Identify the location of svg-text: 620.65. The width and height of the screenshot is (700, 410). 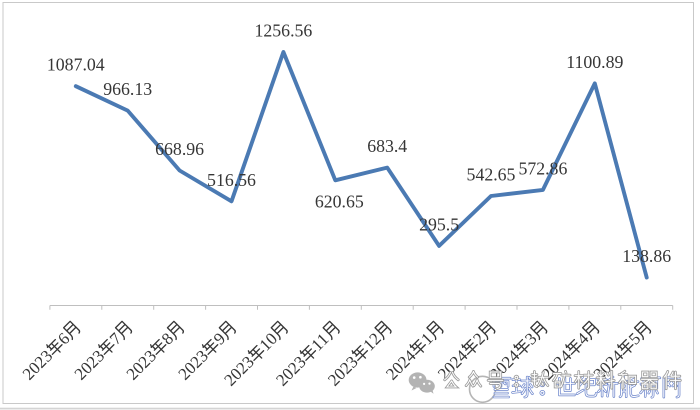
(339, 201).